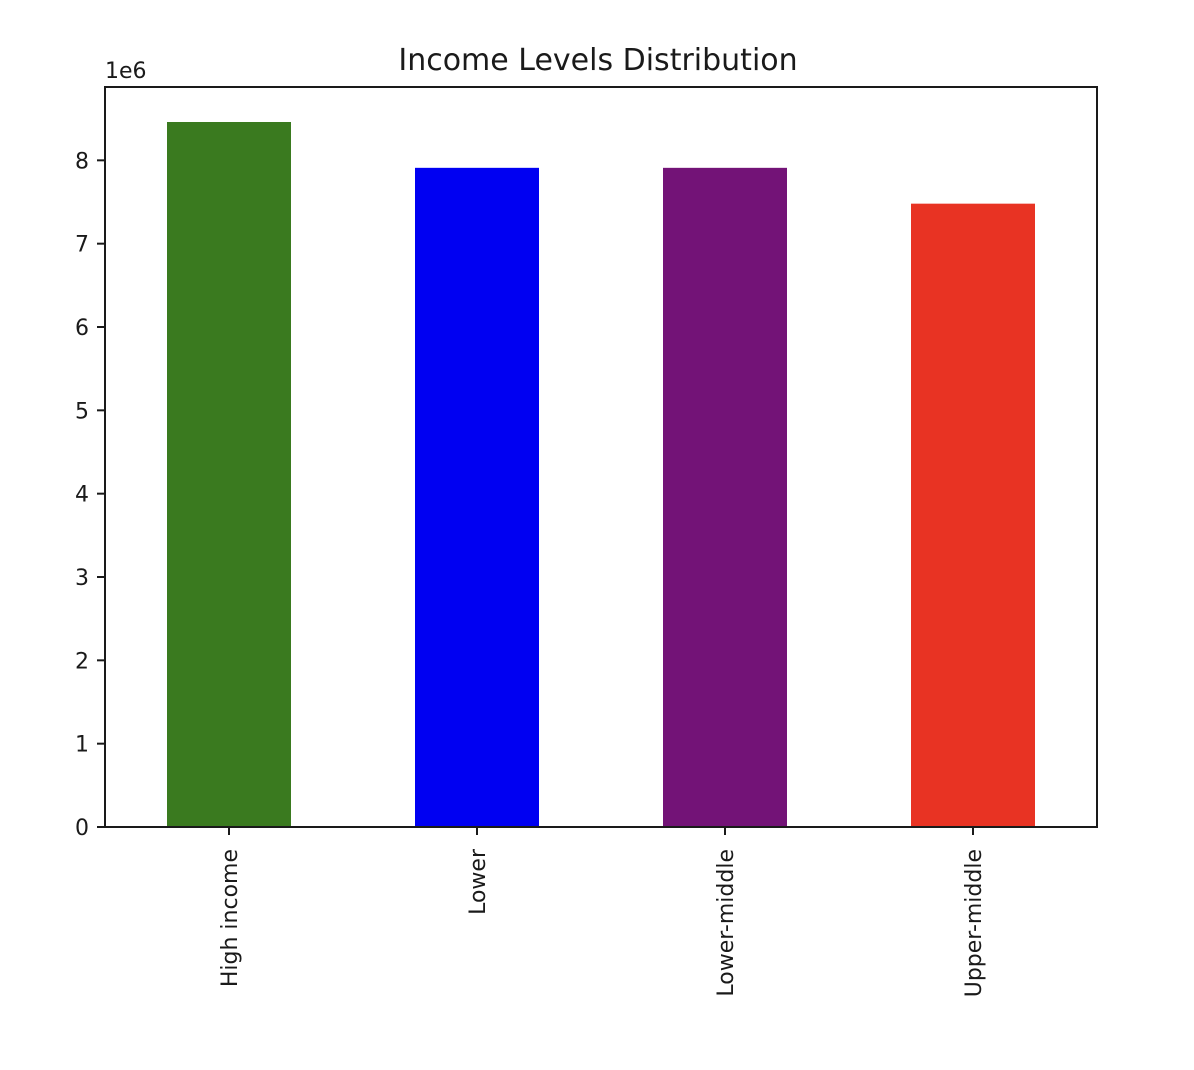 Image resolution: width=1194 pixels, height=1070 pixels. I want to click on y-axis-scale-label: 1e6, so click(126, 71).